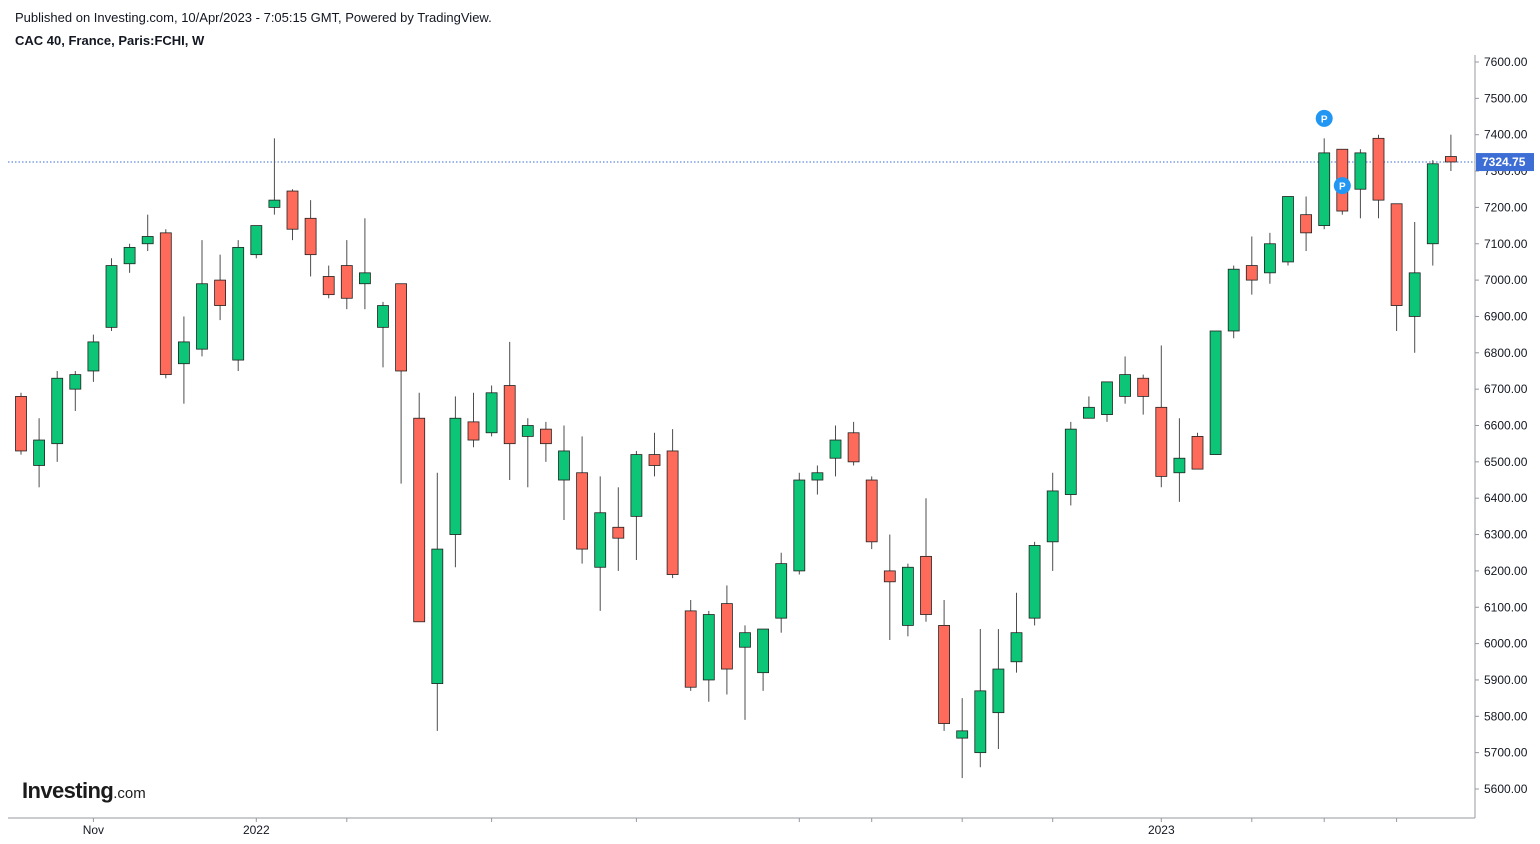 This screenshot has height=844, width=1540. Describe the element at coordinates (1505, 162) in the screenshot. I see `last-price-label: 7324.75` at that location.